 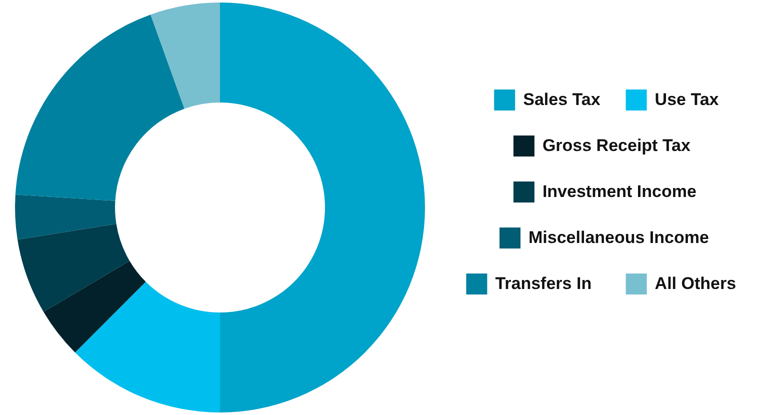 I want to click on legend-label: Miscellaneous Income, so click(x=618, y=237).